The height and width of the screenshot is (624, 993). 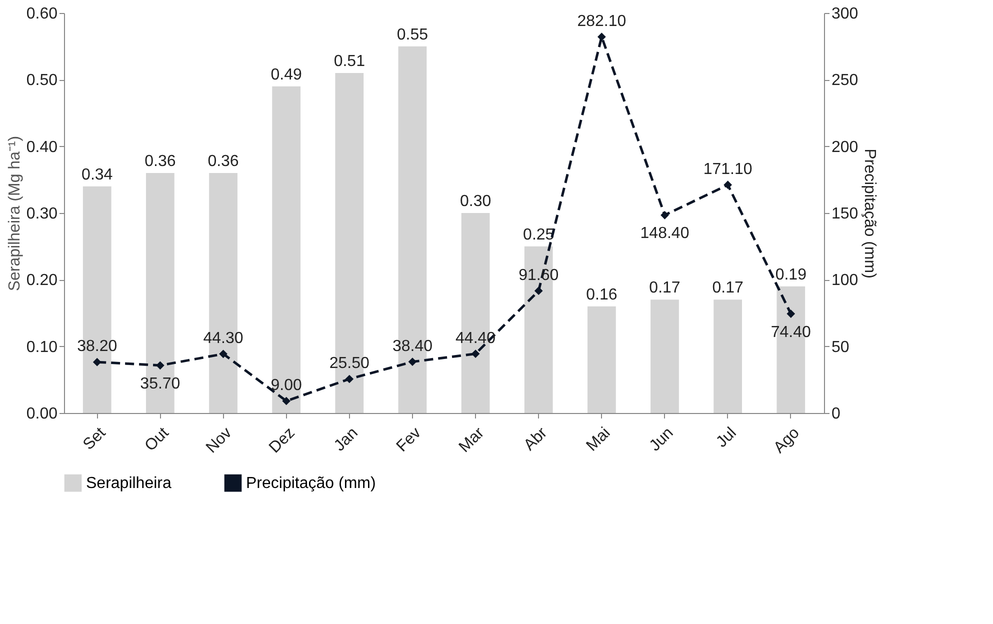 What do you see at coordinates (346, 439) in the screenshot?
I see `x-tick-label: Jan` at bounding box center [346, 439].